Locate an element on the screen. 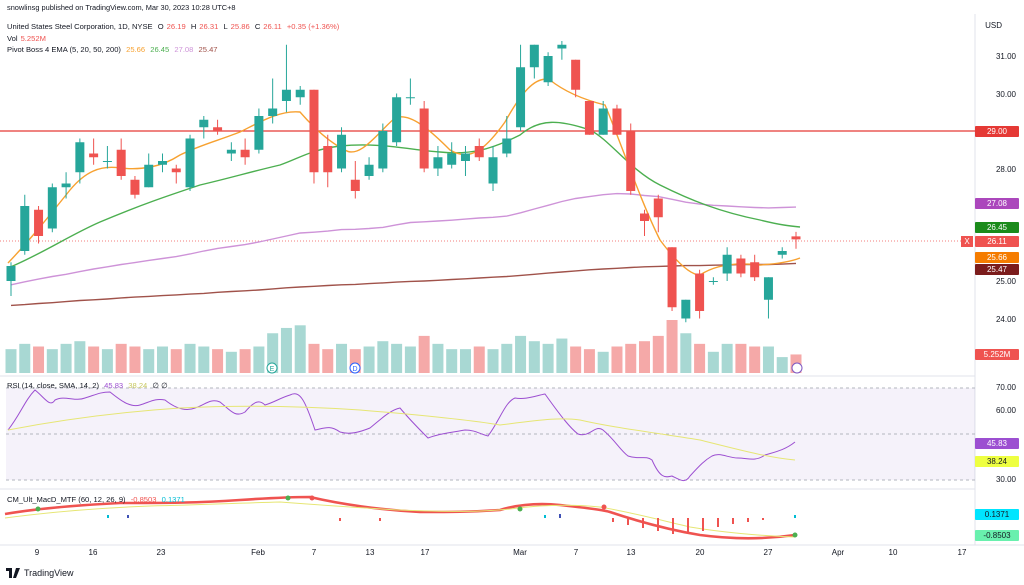 The width and height of the screenshot is (1024, 585). rsi-value: 45.83 is located at coordinates (114, 385).